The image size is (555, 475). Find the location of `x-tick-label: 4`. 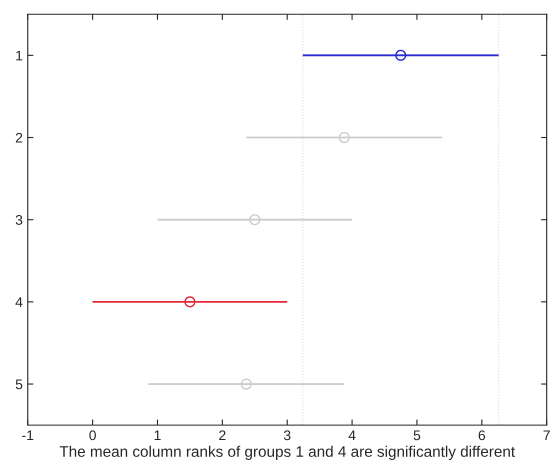

x-tick-label: 4 is located at coordinates (352, 435).